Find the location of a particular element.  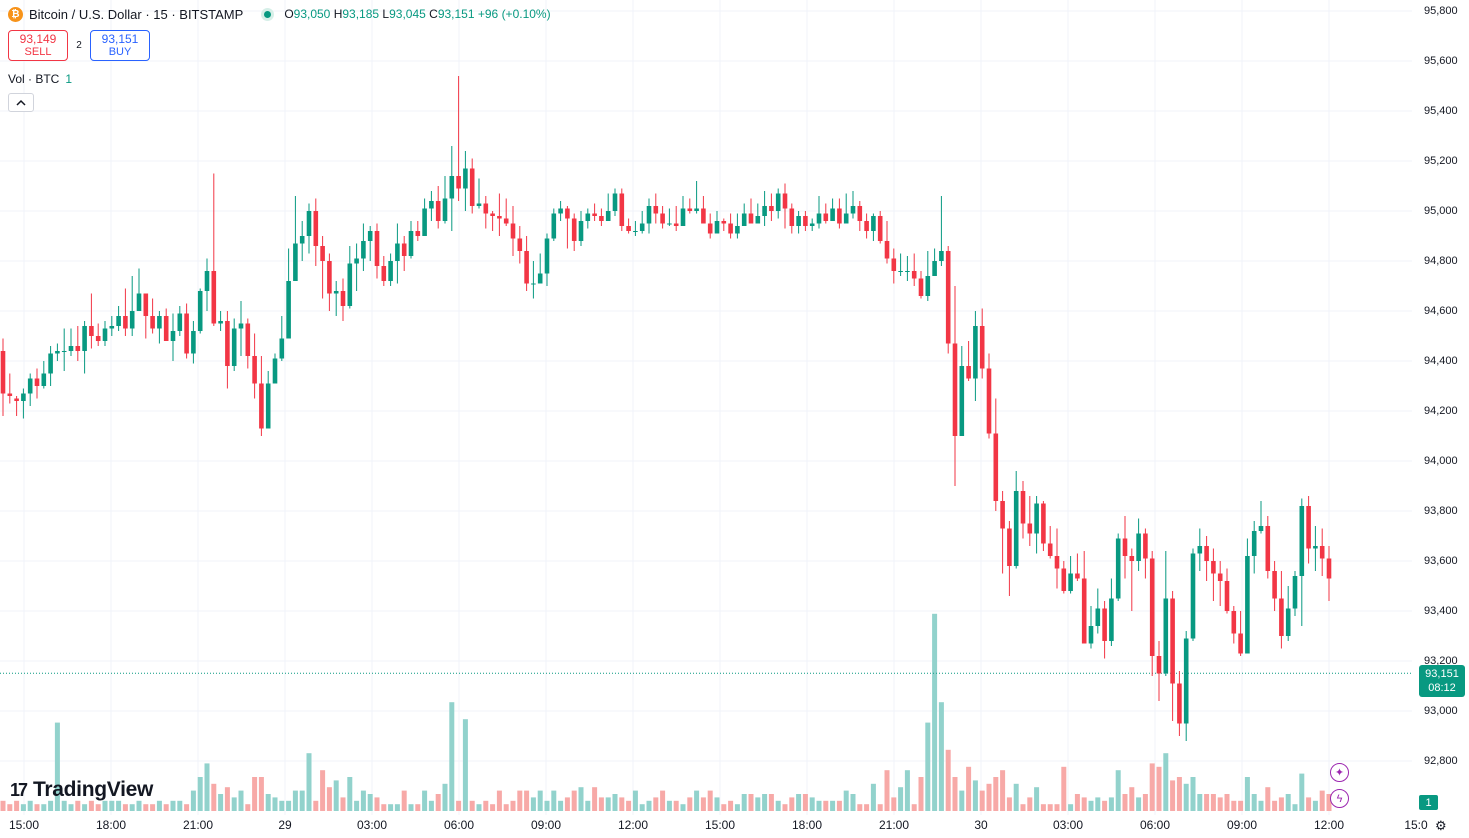

time-tick-label: 12:00 is located at coordinates (1329, 825).